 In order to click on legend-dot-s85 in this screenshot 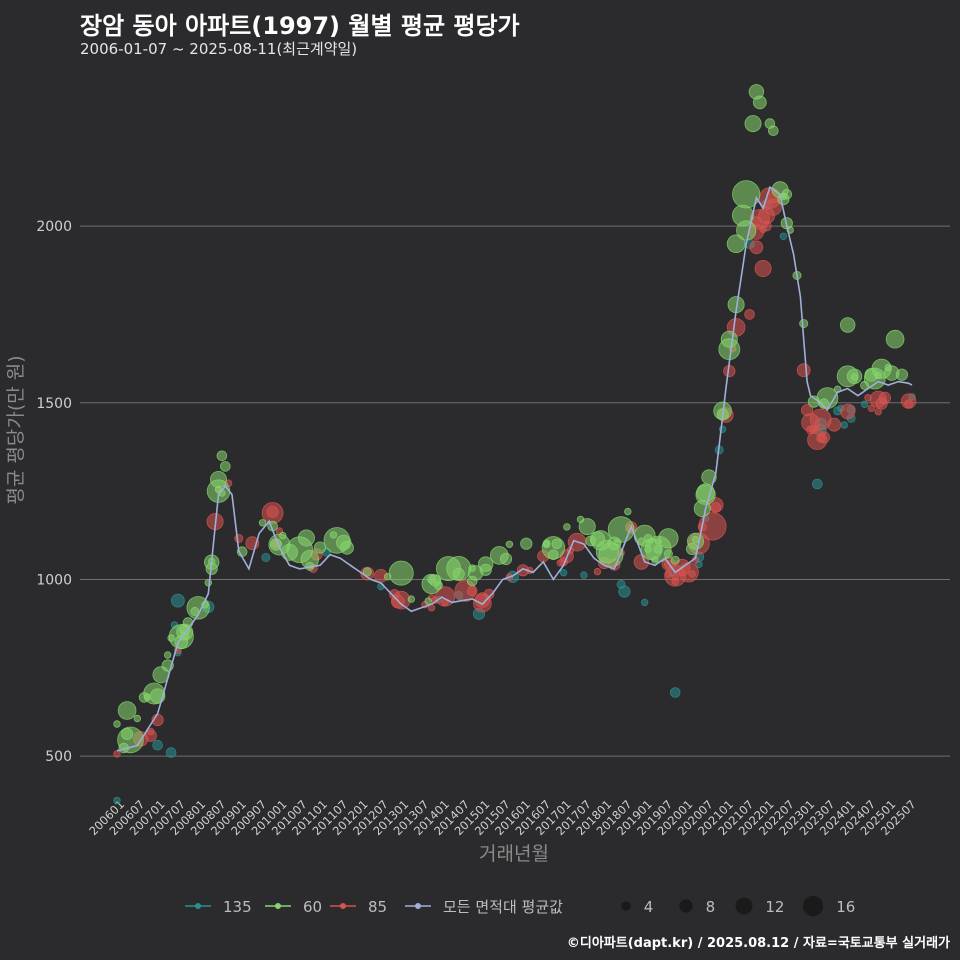, I will do `click(343, 906)`.